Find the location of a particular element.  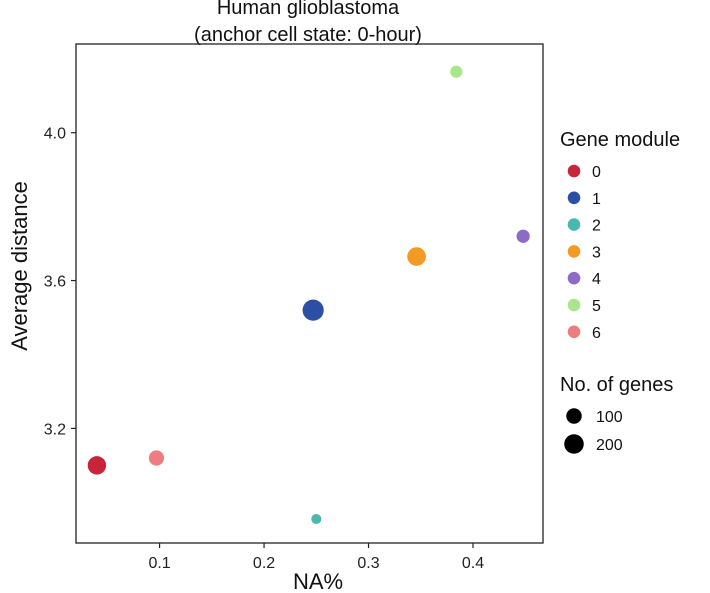

y-axis-title: Average distance is located at coordinates (19, 266).